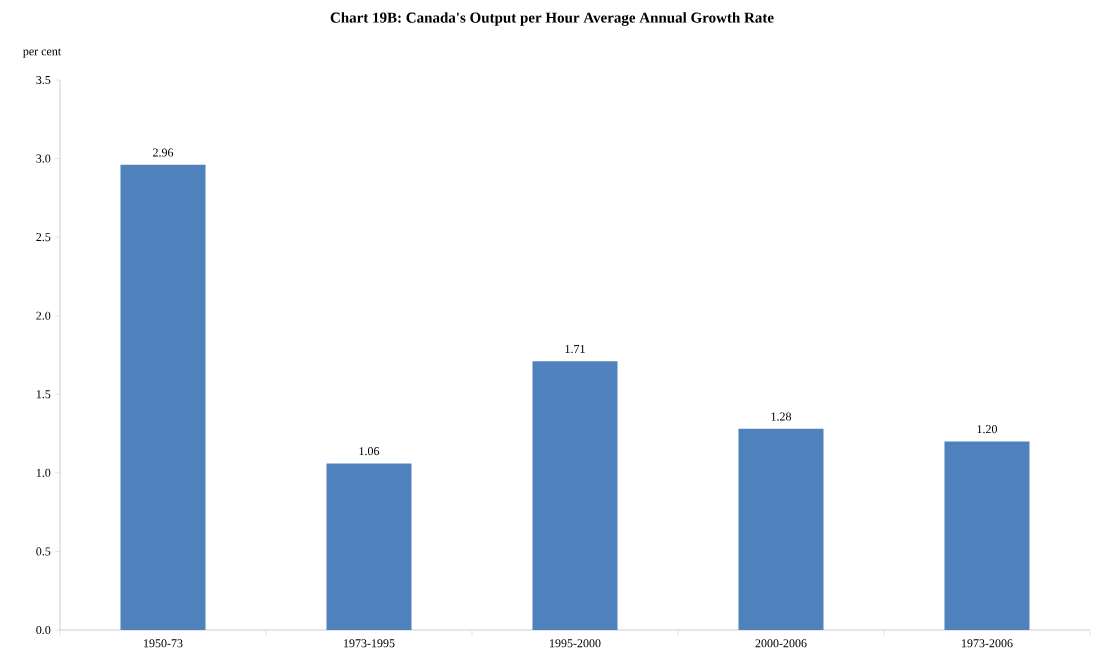 Image resolution: width=1103 pixels, height=667 pixels. What do you see at coordinates (369, 451) in the screenshot?
I see `data-label: 1.06` at bounding box center [369, 451].